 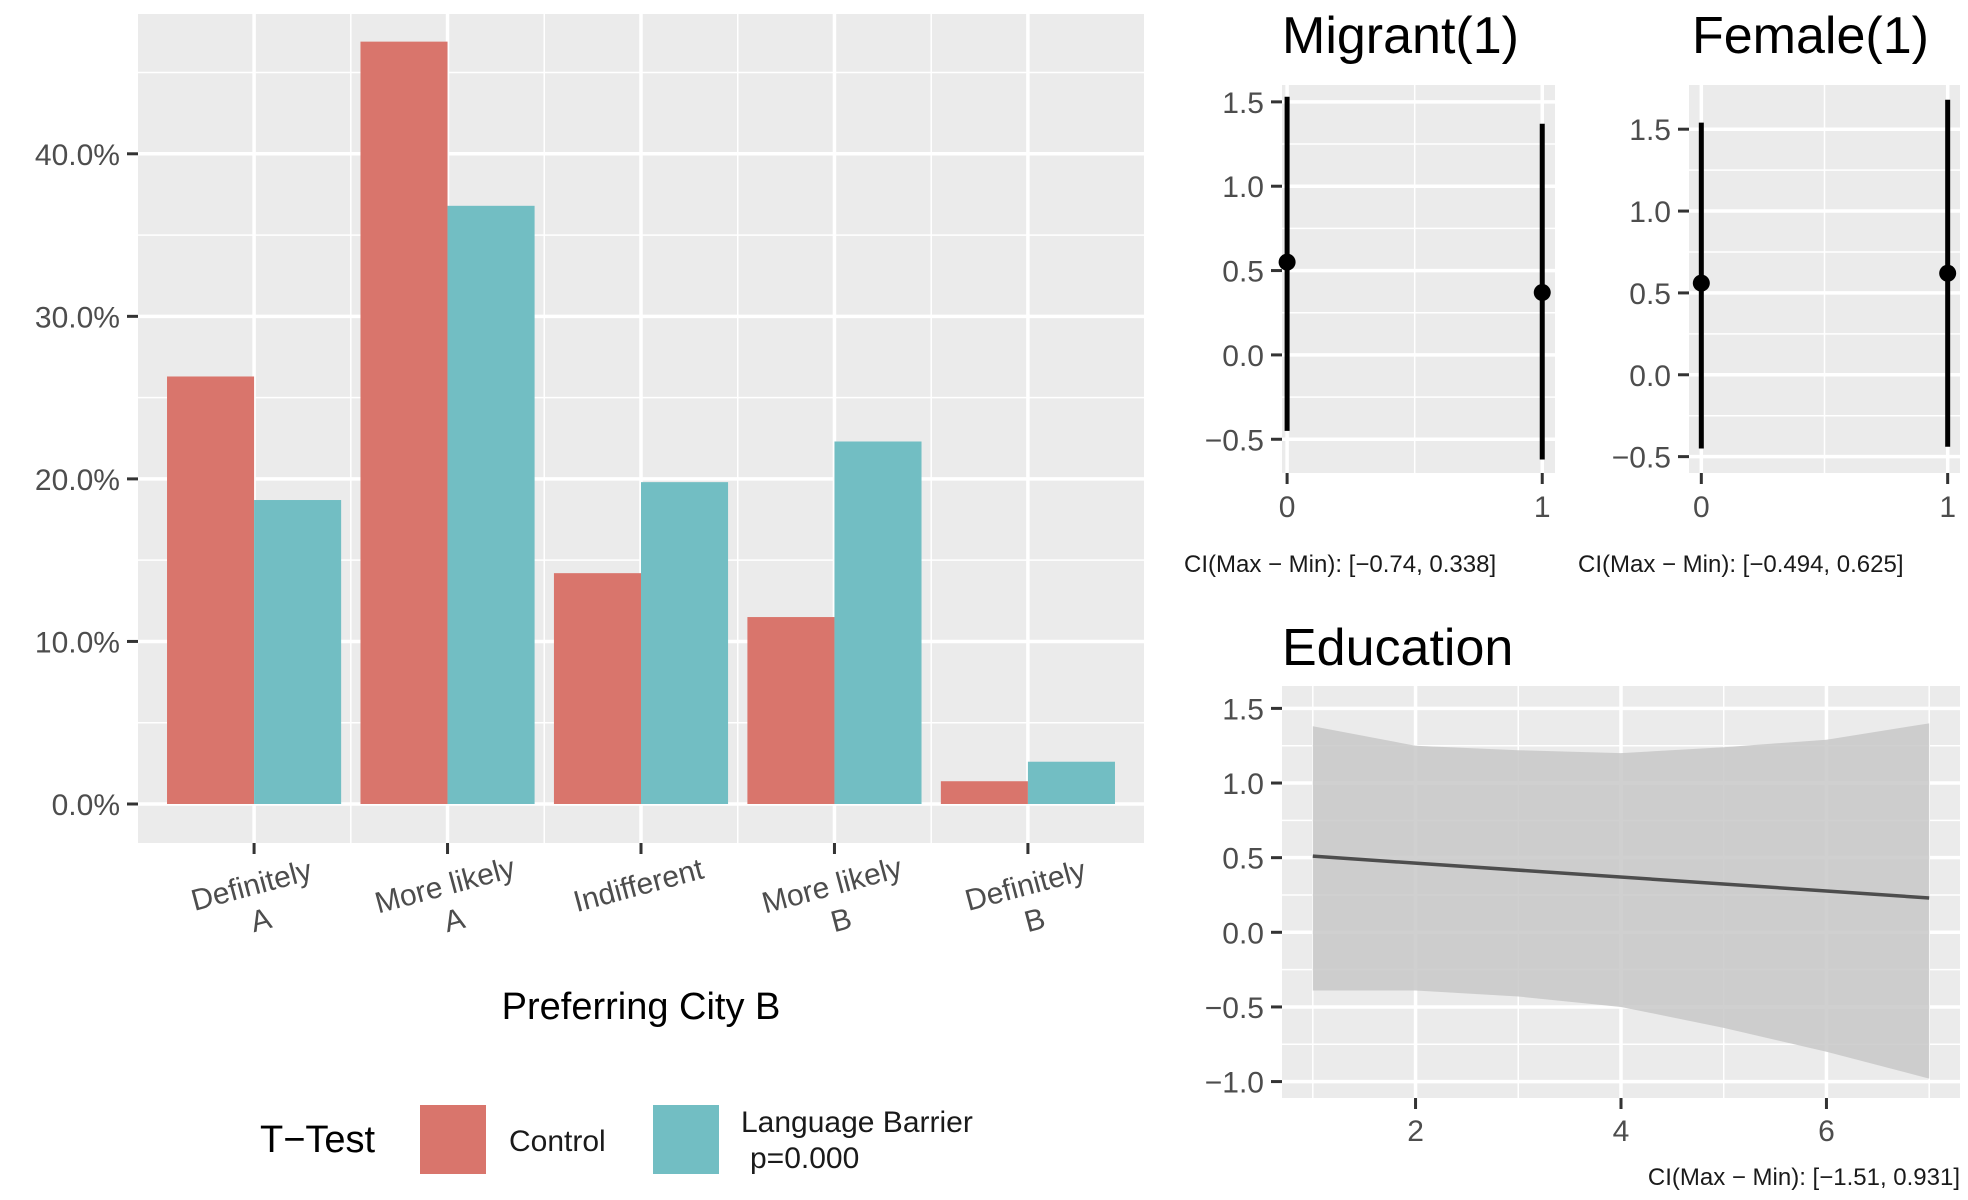 I want to click on confidence-band, so click(x=1621, y=901).